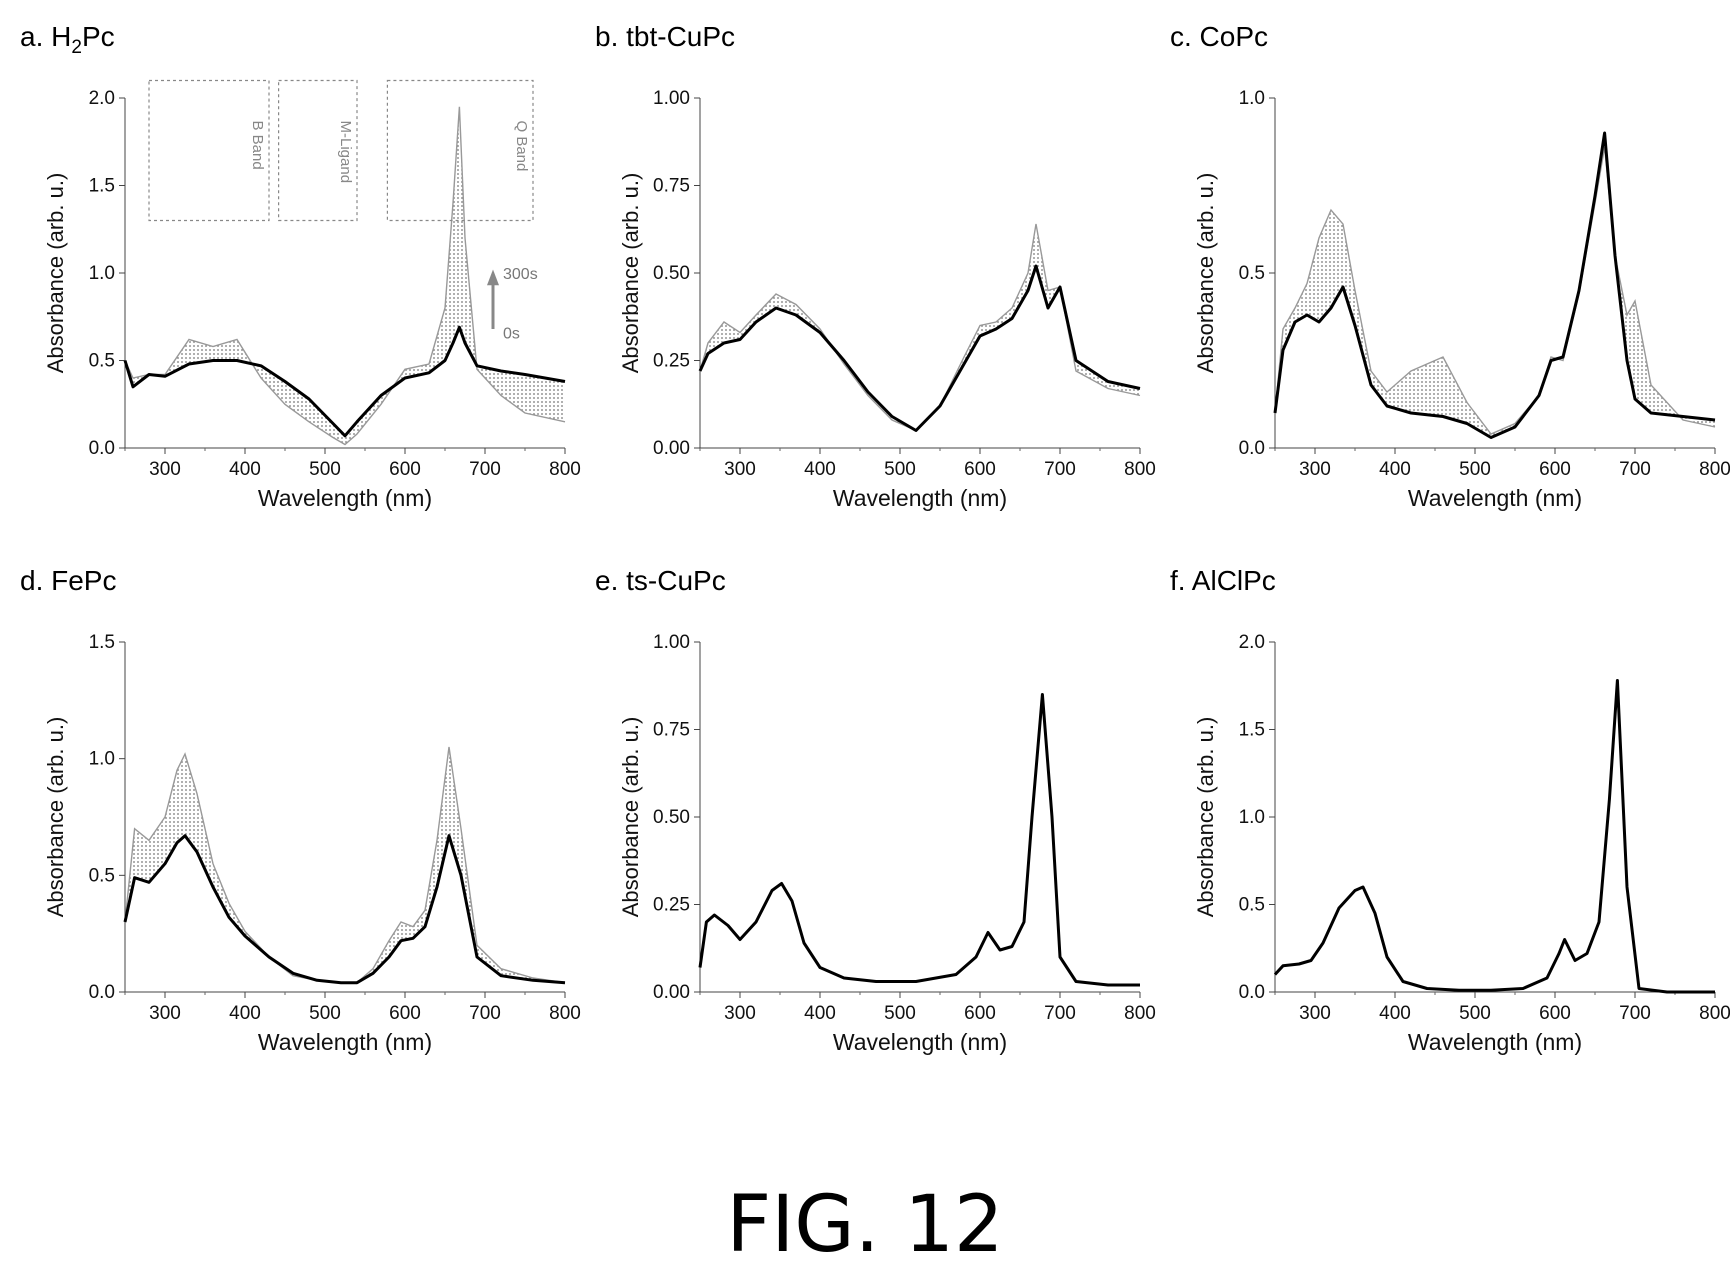 Image resolution: width=1730 pixels, height=1282 pixels. Describe the element at coordinates (520, 274) in the screenshot. I see `time-label-end: 300s` at that location.